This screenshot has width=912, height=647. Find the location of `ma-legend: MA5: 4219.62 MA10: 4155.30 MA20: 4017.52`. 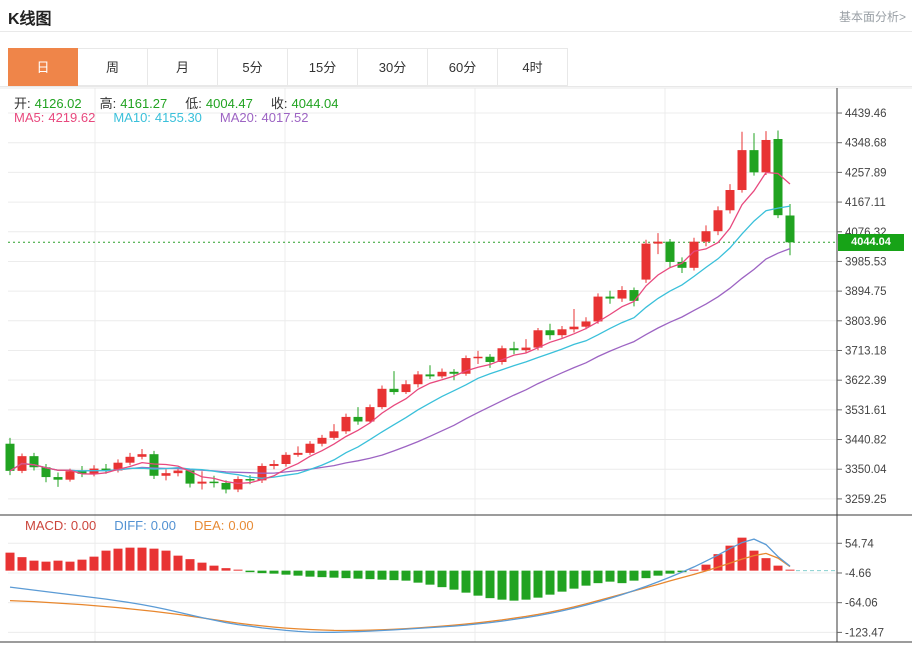

ma-legend: MA5: 4219.62 MA10: 4155.30 MA20: 4017.52 is located at coordinates (170, 117).